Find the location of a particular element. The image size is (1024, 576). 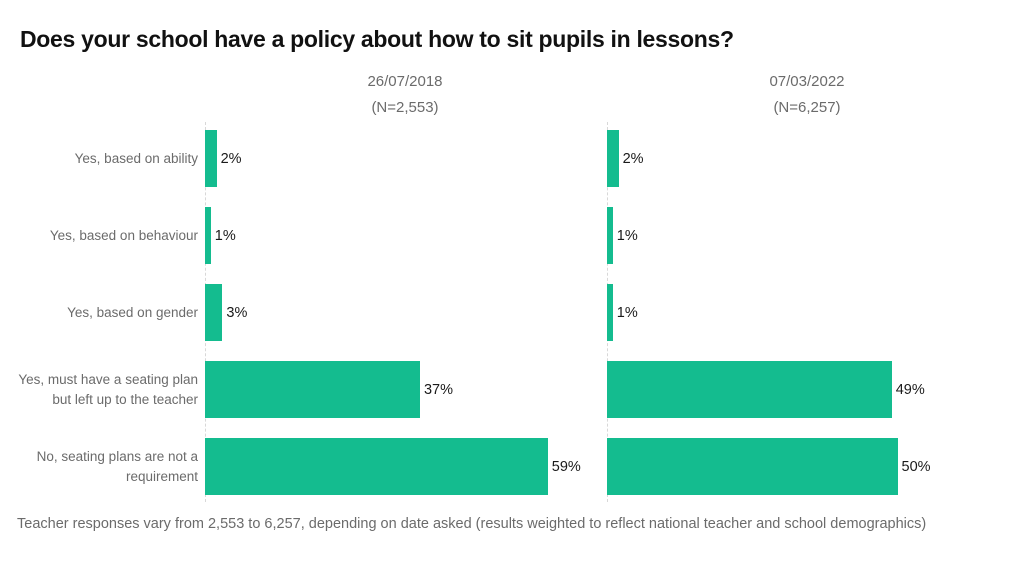

category-label: Yes, based on gender is located at coordinates (132, 312).